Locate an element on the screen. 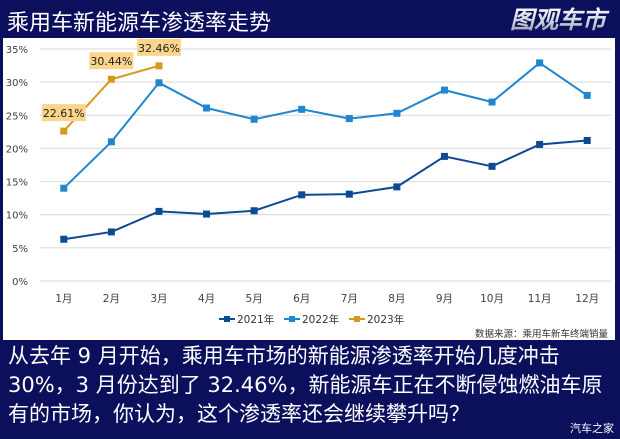  x-tick-label: 4月 is located at coordinates (206, 299).